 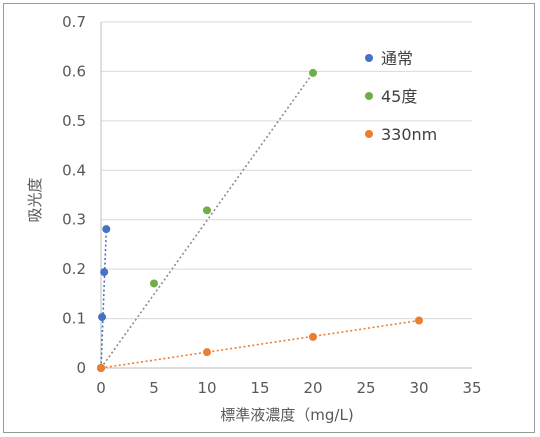 I want to click on legend-label: 45度, so click(x=399, y=96).